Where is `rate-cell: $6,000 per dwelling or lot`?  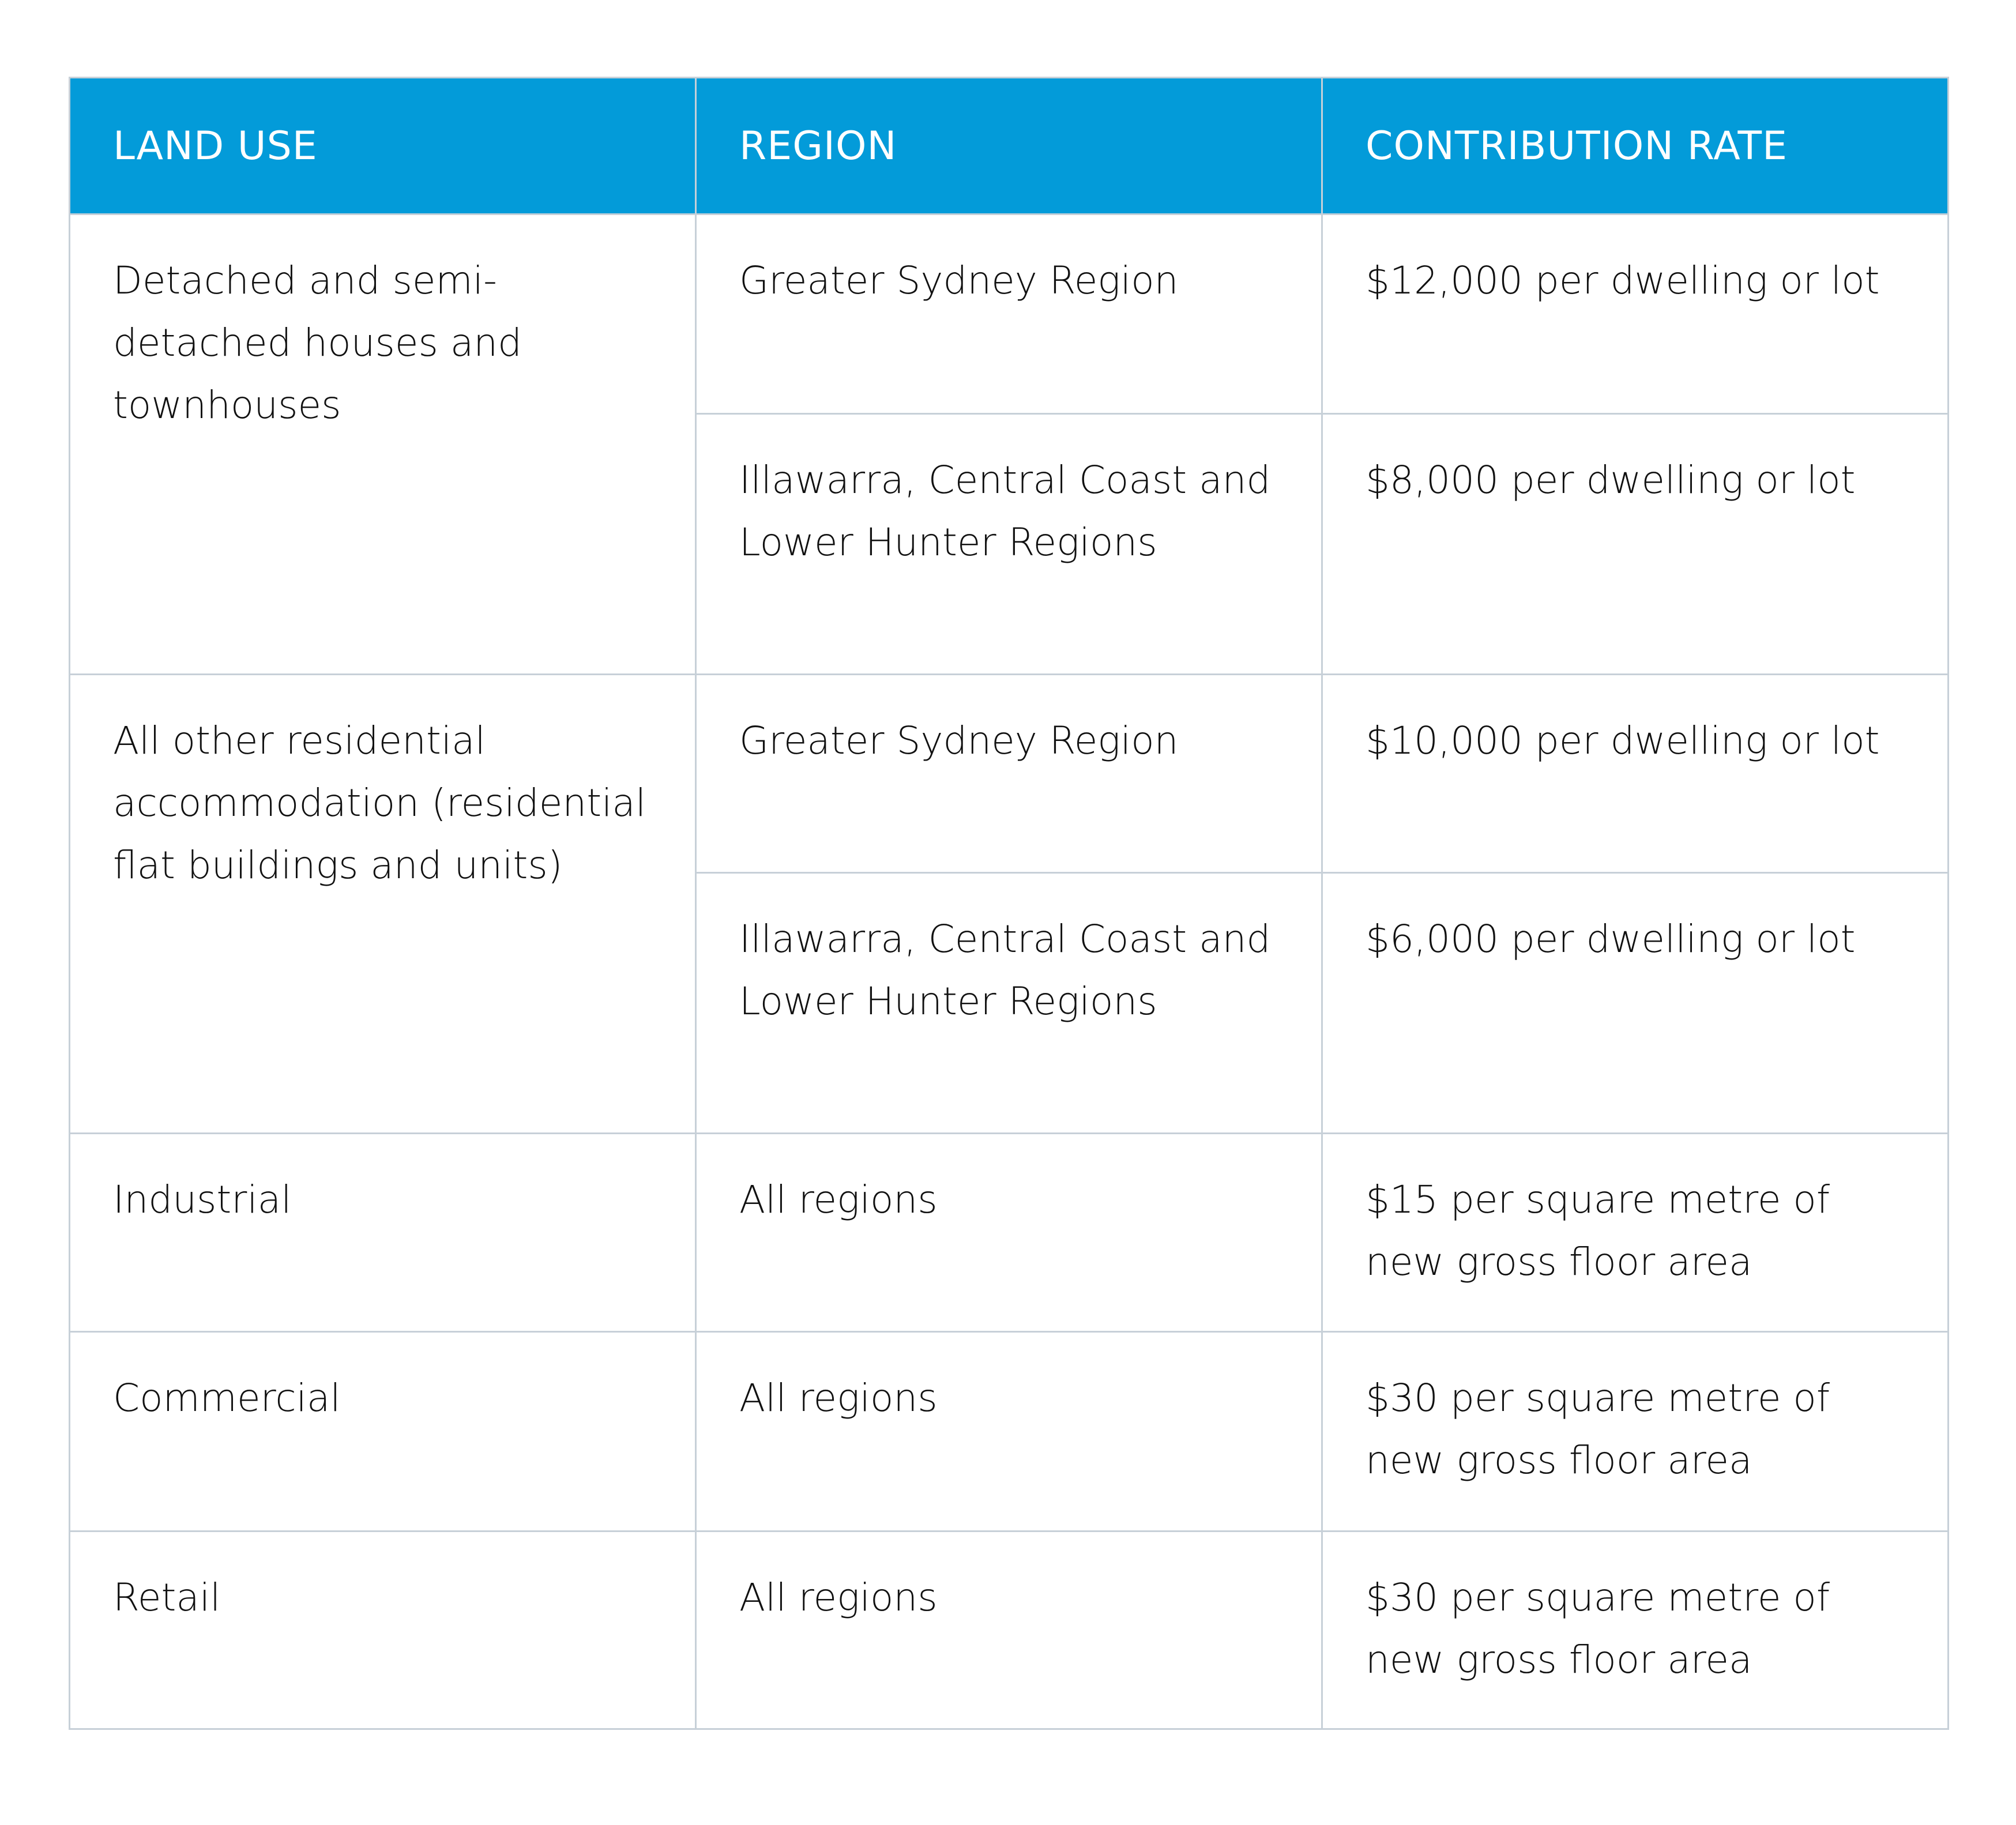
rate-cell: $6,000 per dwelling or lot is located at coordinates (1635, 1003).